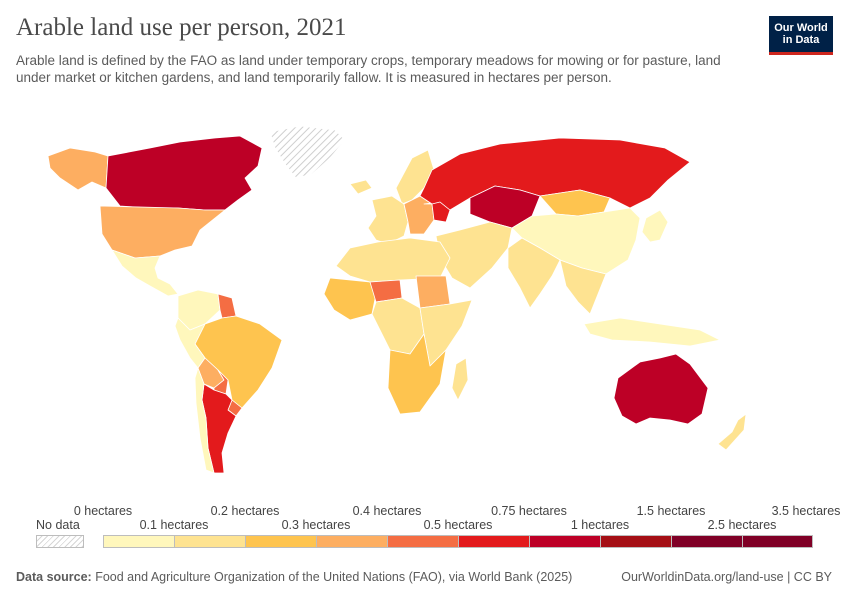 Image resolution: width=850 pixels, height=600 pixels. I want to click on region-southeast-asia: Southeast Asia, so click(583, 287).